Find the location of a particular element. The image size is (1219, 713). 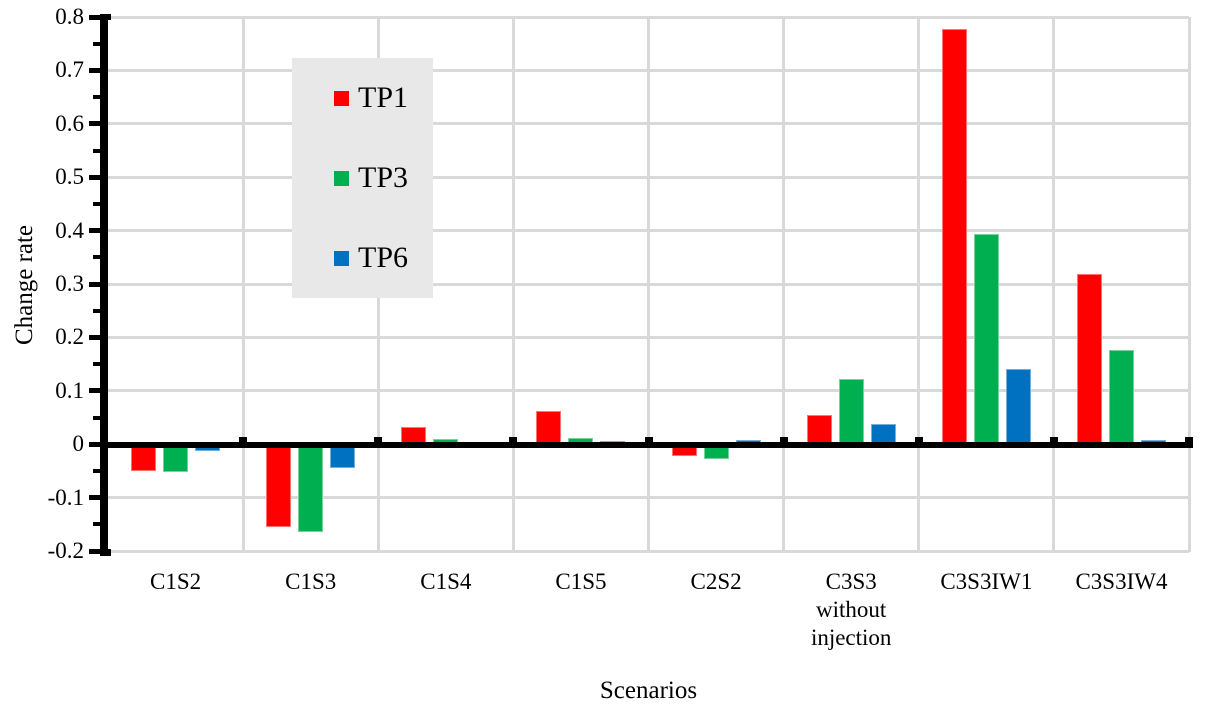

category-label: C1S2 is located at coordinates (175, 581).